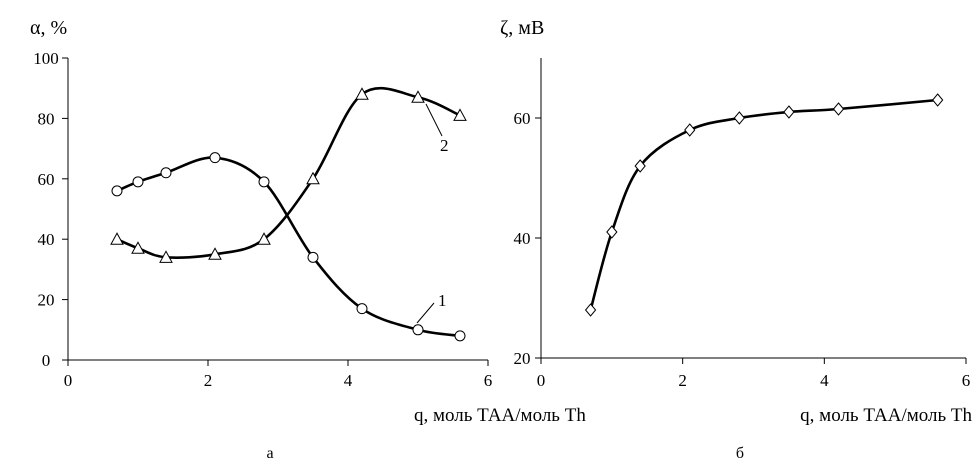 This screenshot has width=976, height=464. What do you see at coordinates (522, 28) in the screenshot?
I see `y-axis-title-b: ζ, мВ` at bounding box center [522, 28].